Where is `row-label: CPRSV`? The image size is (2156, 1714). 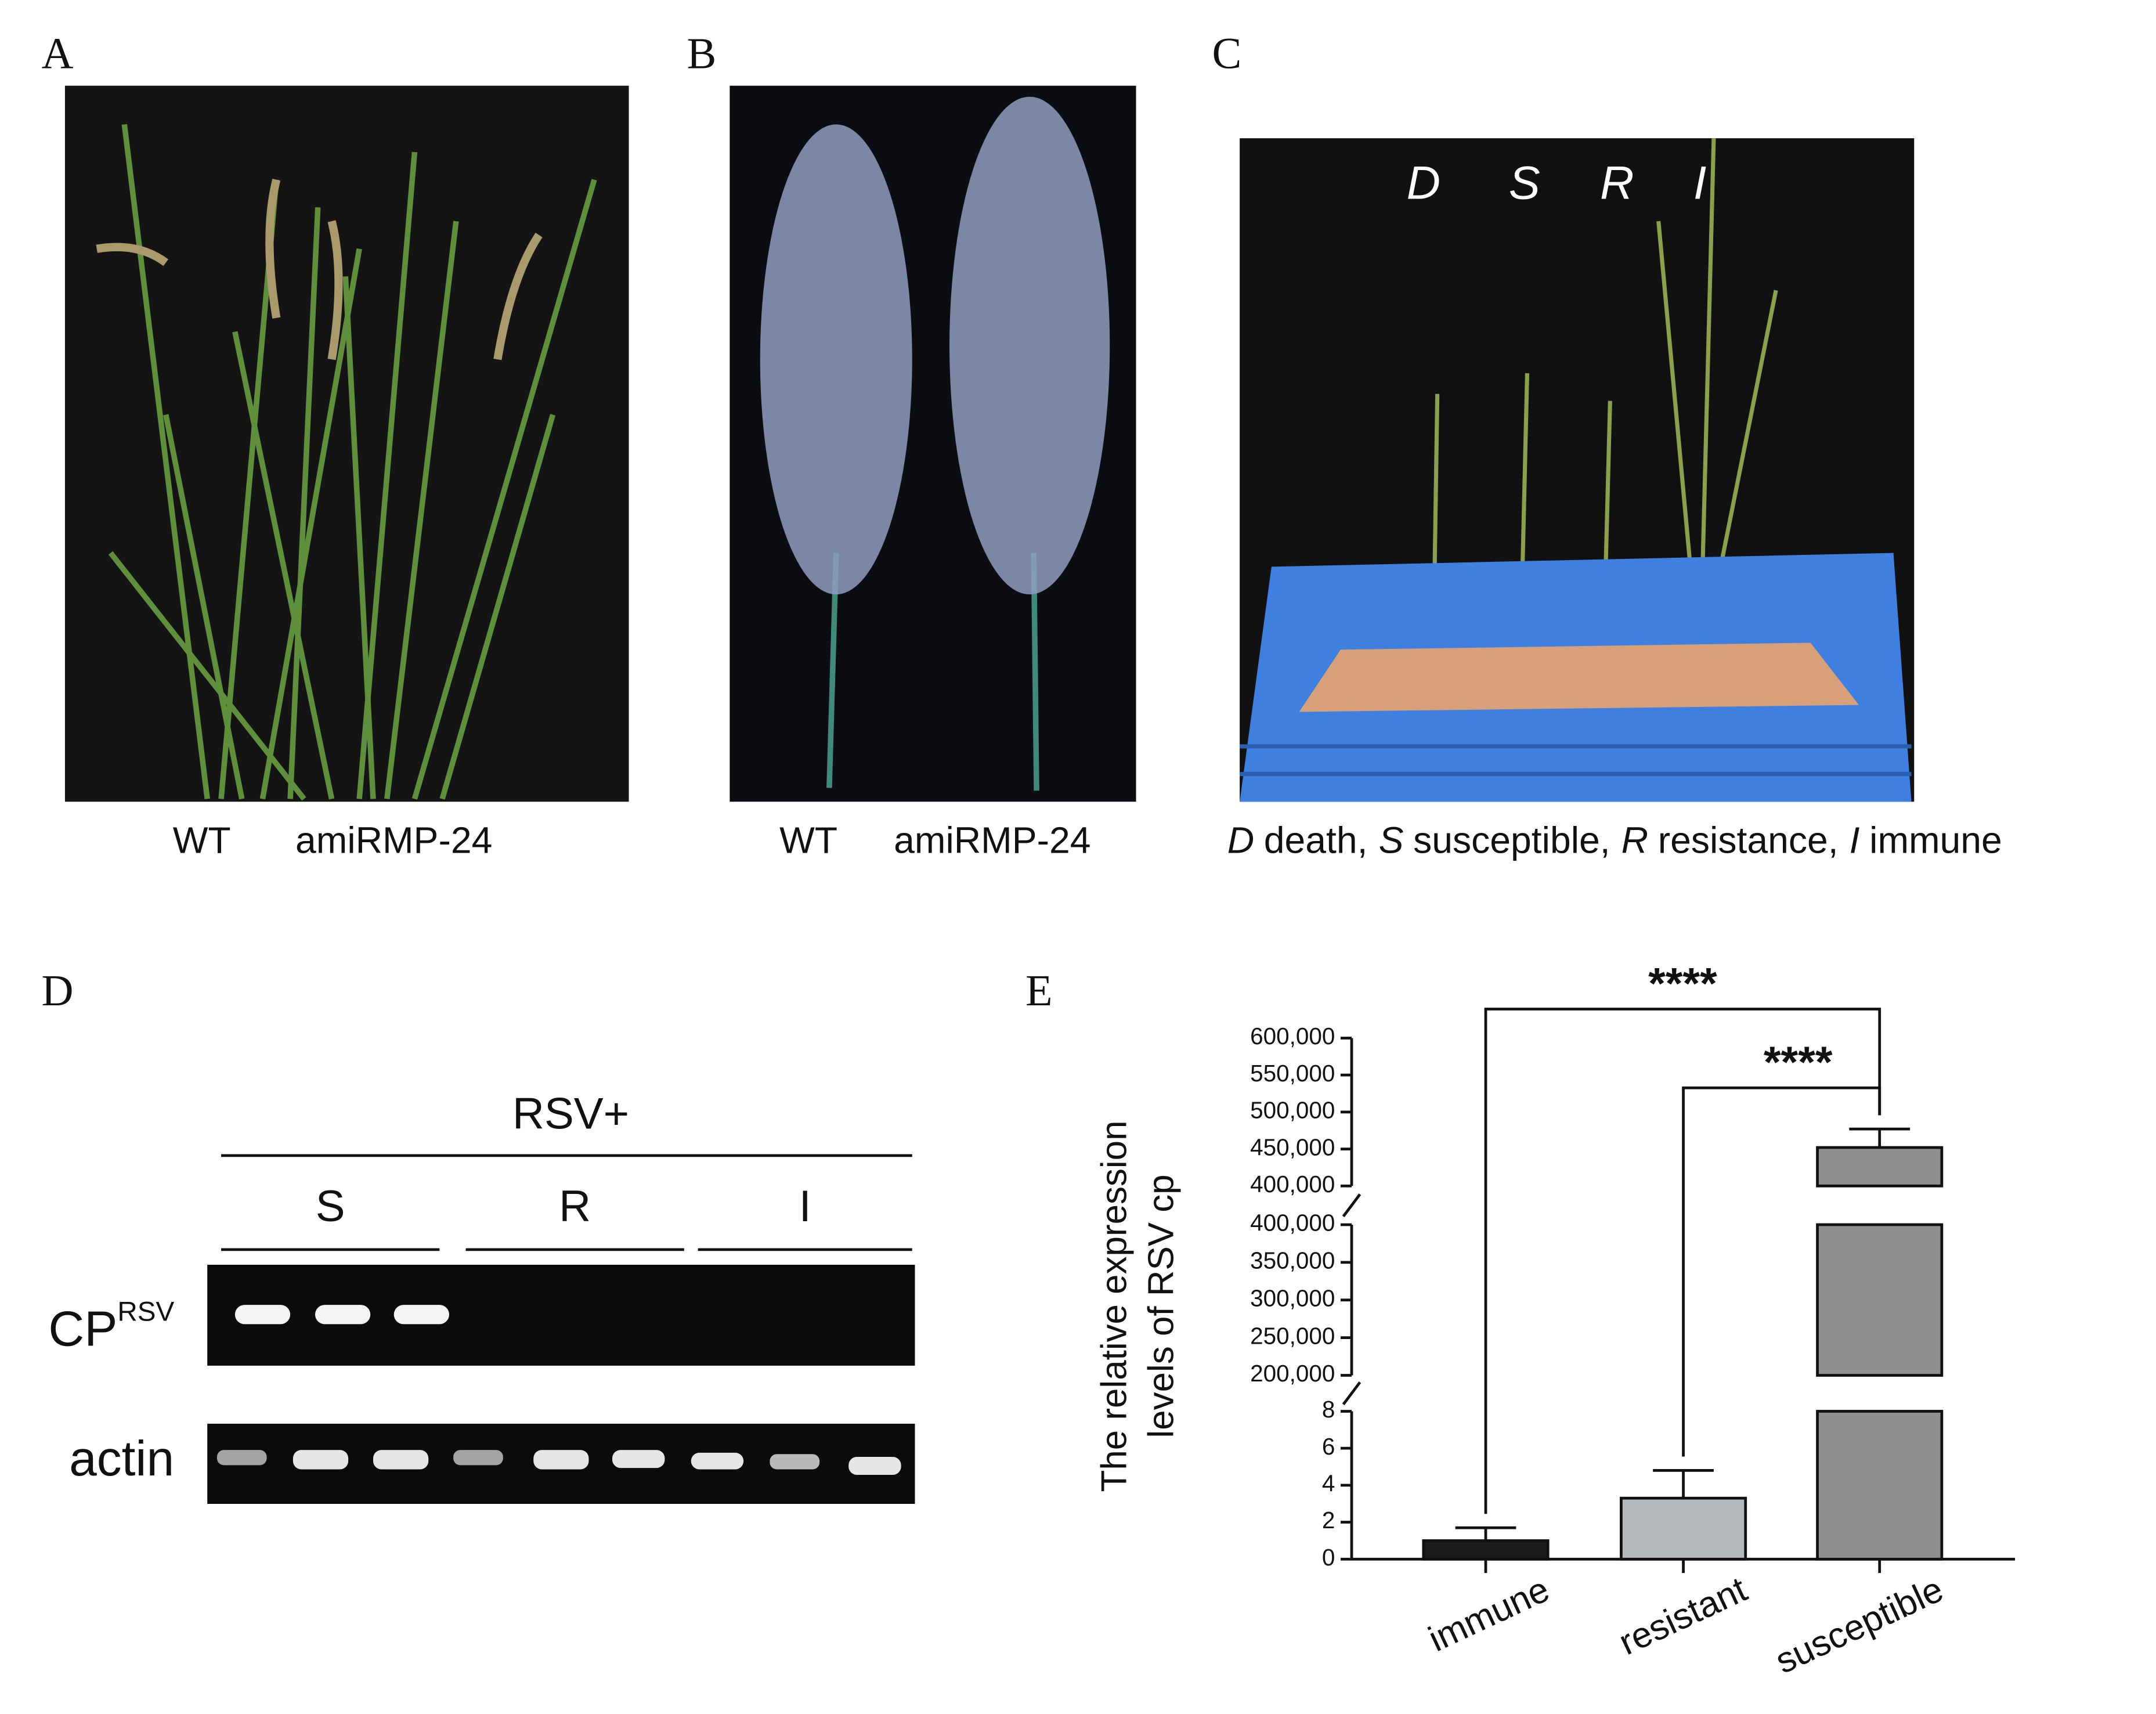 row-label: CPRSV is located at coordinates (111, 1326).